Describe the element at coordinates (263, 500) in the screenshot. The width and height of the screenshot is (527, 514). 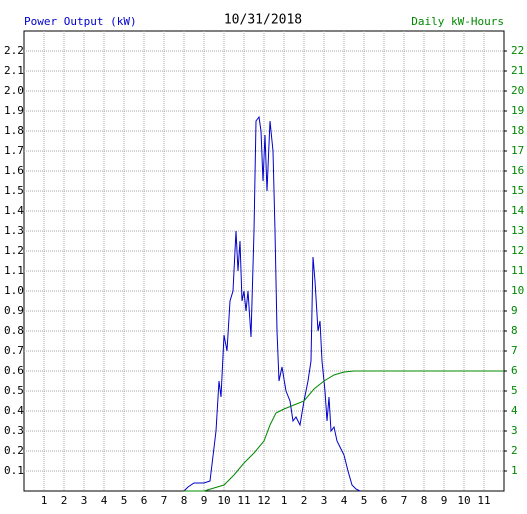
I see `x-tick-label: 12` at that location.